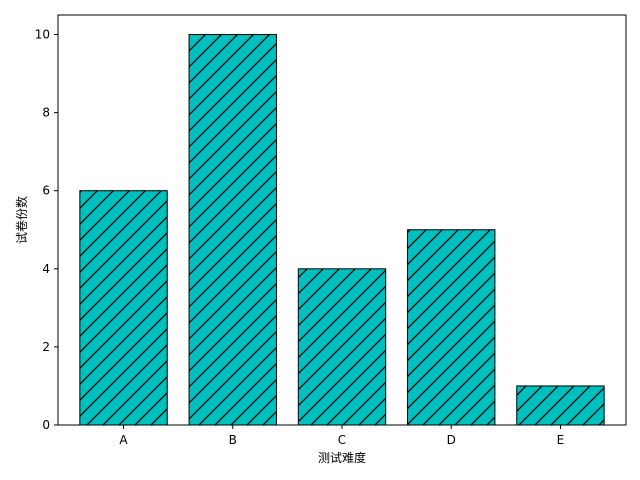 The image size is (640, 480). What do you see at coordinates (46, 191) in the screenshot?
I see `y-tick-label-6: 6` at bounding box center [46, 191].